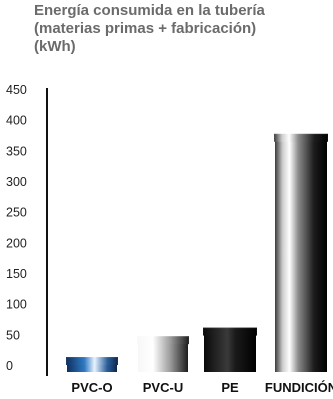 This screenshot has height=399, width=333. What do you see at coordinates (16, 213) in the screenshot?
I see `y-tick-label: 250` at bounding box center [16, 213].